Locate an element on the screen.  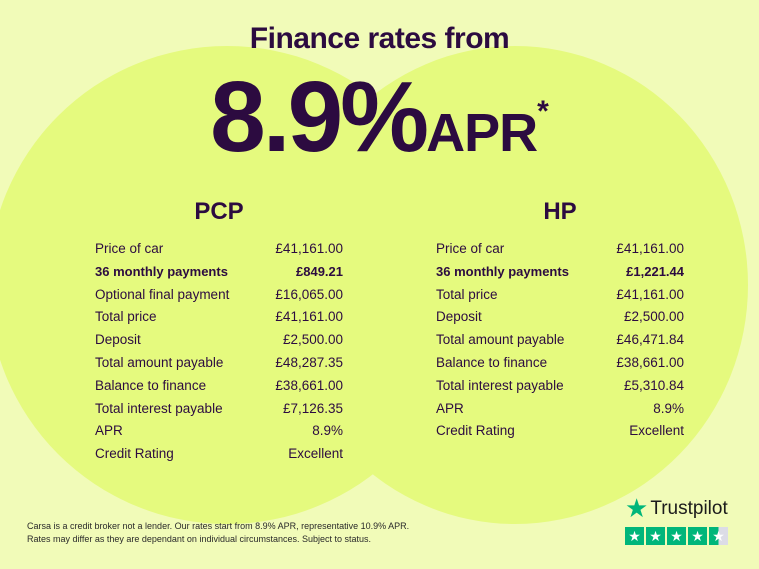
rate-value: 8.9% is located at coordinates (319, 117).